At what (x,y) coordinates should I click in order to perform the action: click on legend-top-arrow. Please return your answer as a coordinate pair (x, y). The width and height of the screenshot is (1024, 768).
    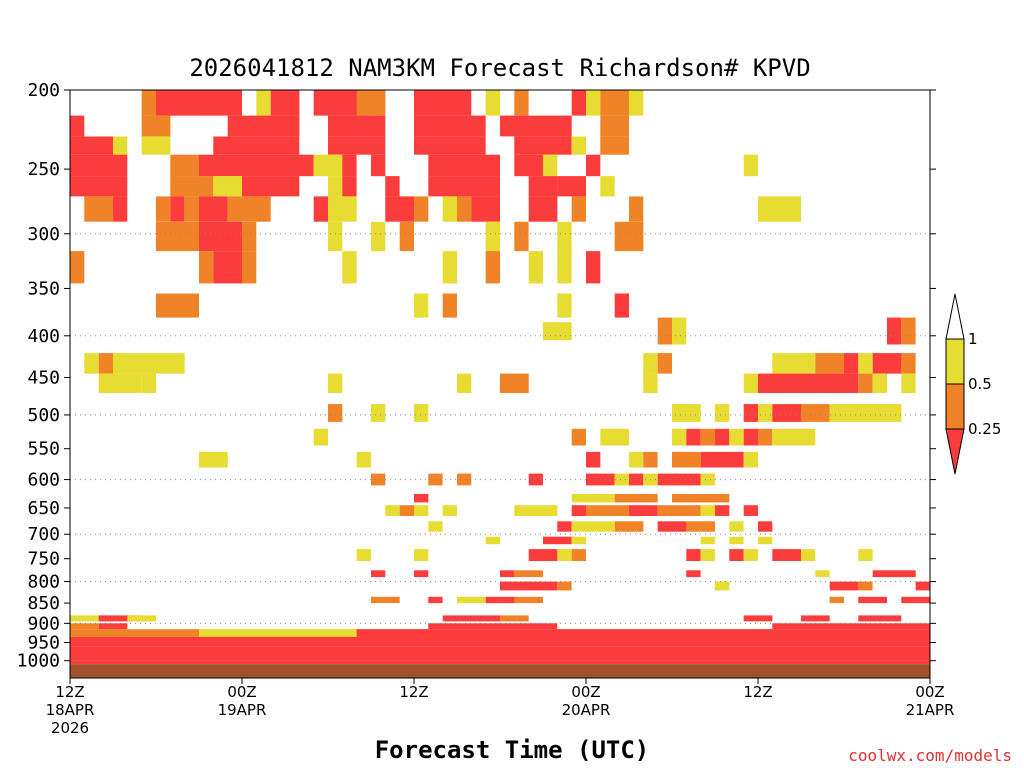
    Looking at the image, I should click on (955, 316).